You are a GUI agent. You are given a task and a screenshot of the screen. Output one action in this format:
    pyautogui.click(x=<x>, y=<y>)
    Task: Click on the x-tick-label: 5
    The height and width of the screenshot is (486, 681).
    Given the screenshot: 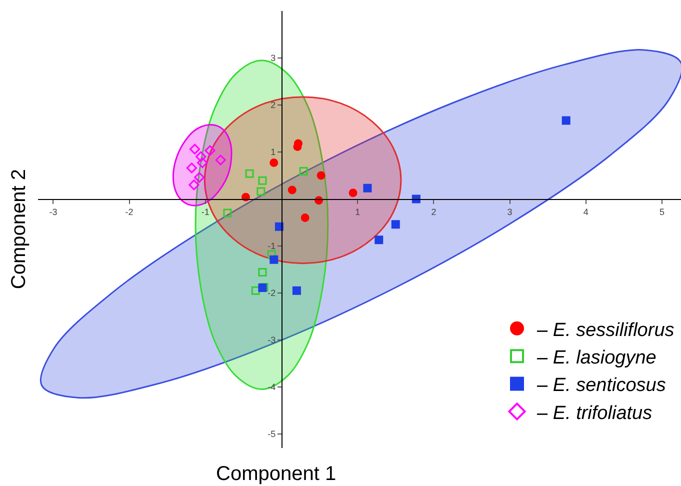 What is the action you would take?
    pyautogui.click(x=661, y=211)
    